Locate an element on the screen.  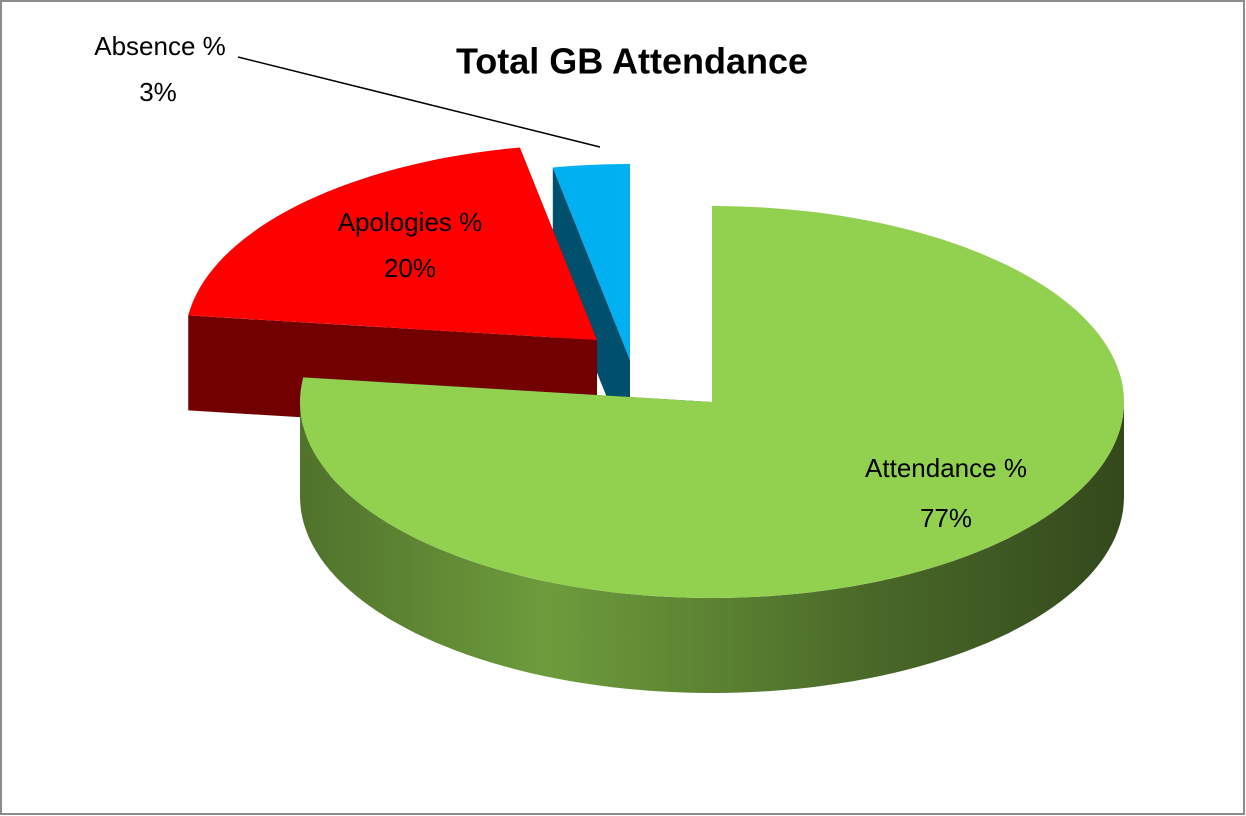
leader-line is located at coordinates (419, 102).